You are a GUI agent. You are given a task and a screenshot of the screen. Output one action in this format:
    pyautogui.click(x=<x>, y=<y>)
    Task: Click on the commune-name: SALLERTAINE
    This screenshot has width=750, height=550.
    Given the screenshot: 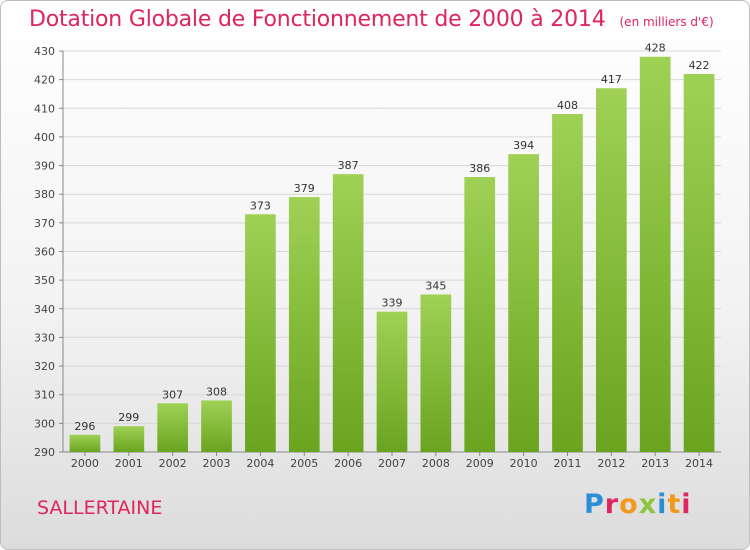 What is the action you would take?
    pyautogui.click(x=100, y=508)
    